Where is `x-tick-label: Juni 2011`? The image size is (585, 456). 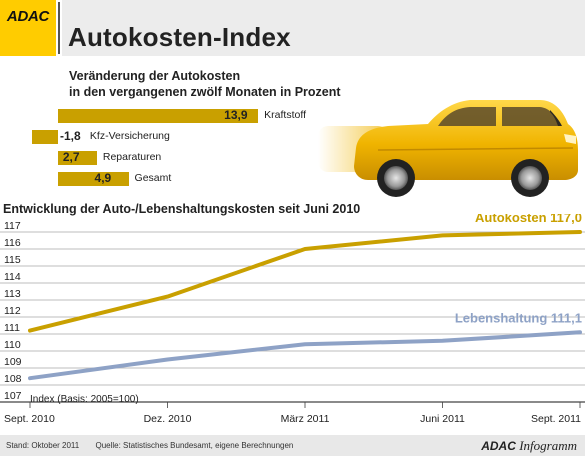 x-tick-label: Juni 2011 is located at coordinates (442, 419).